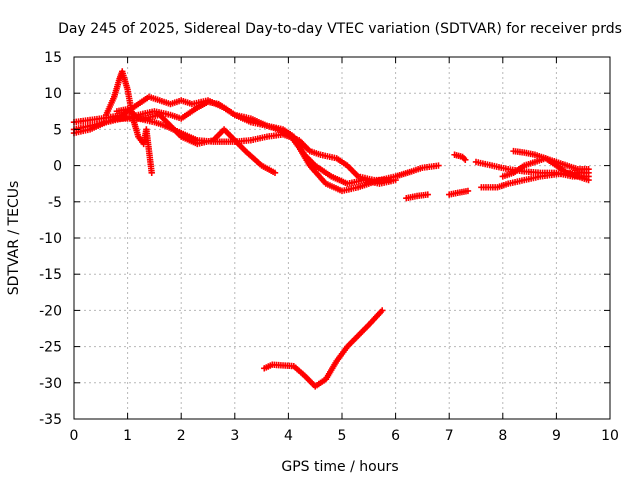 The image size is (640, 480). What do you see at coordinates (610, 436) in the screenshot?
I see `x-tick-label: 10` at bounding box center [610, 436].